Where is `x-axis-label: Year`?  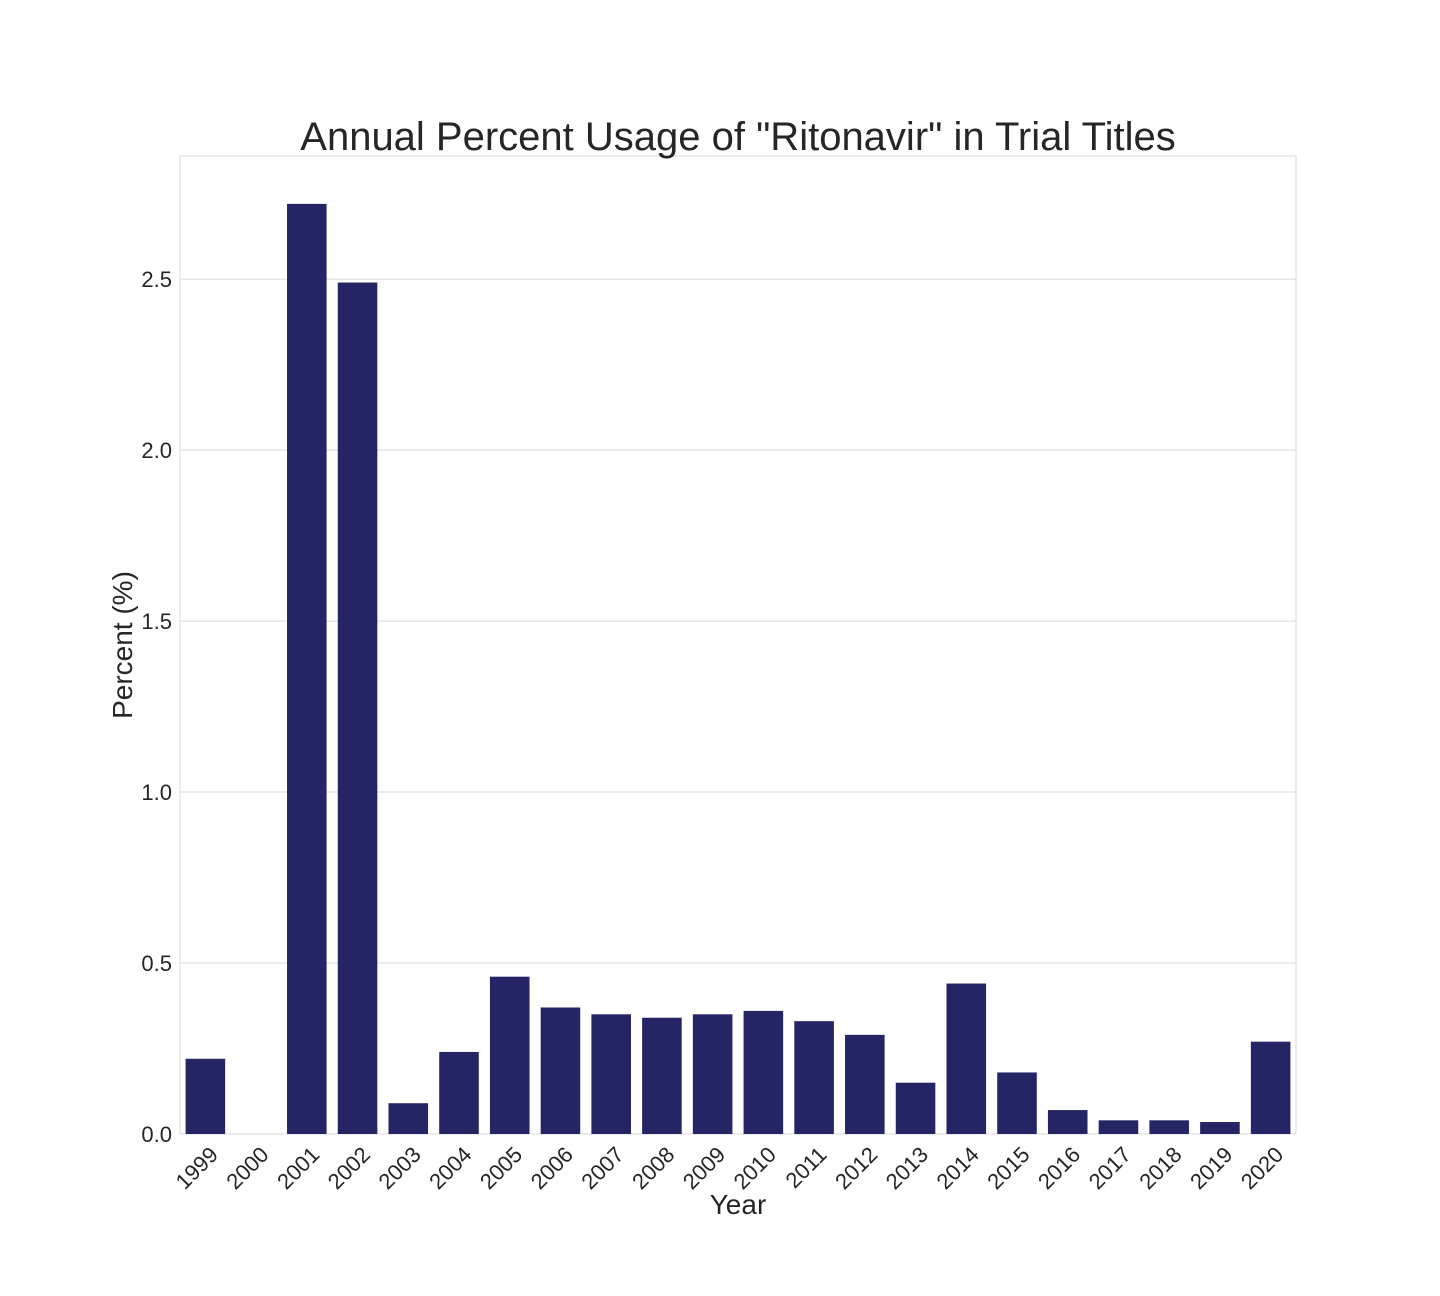 x-axis-label: Year is located at coordinates (738, 1204).